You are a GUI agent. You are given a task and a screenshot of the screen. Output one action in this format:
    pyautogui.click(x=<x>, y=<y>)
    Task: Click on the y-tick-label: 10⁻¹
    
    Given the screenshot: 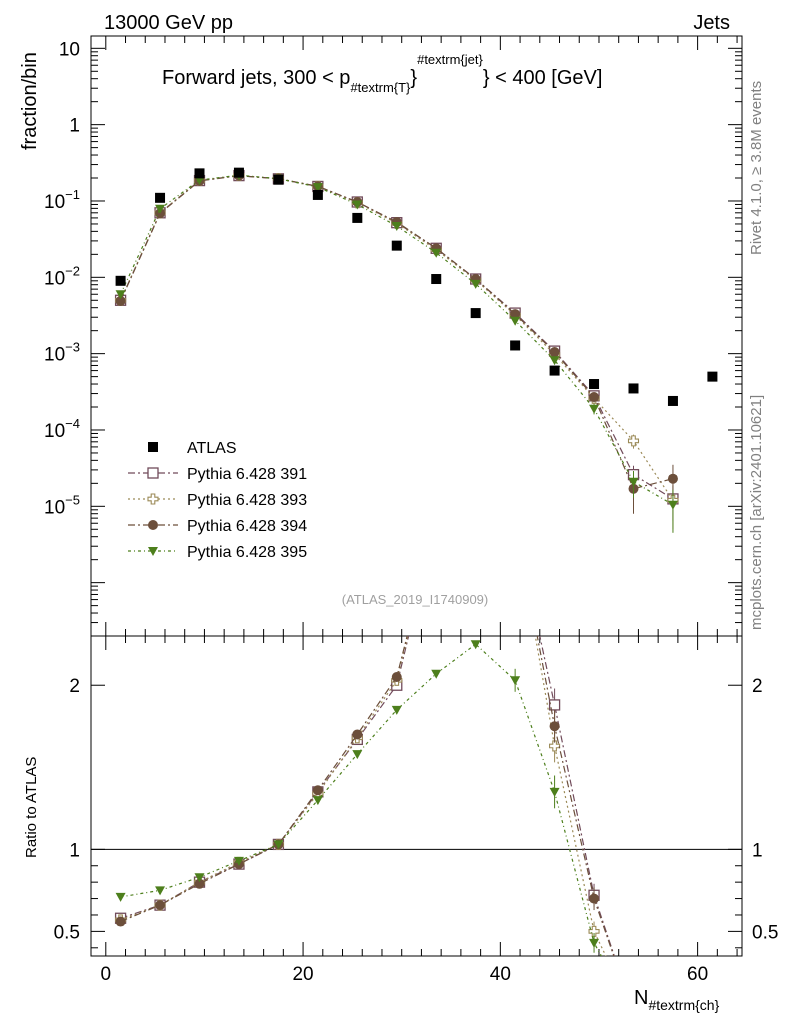 What is the action you would take?
    pyautogui.click(x=62, y=200)
    